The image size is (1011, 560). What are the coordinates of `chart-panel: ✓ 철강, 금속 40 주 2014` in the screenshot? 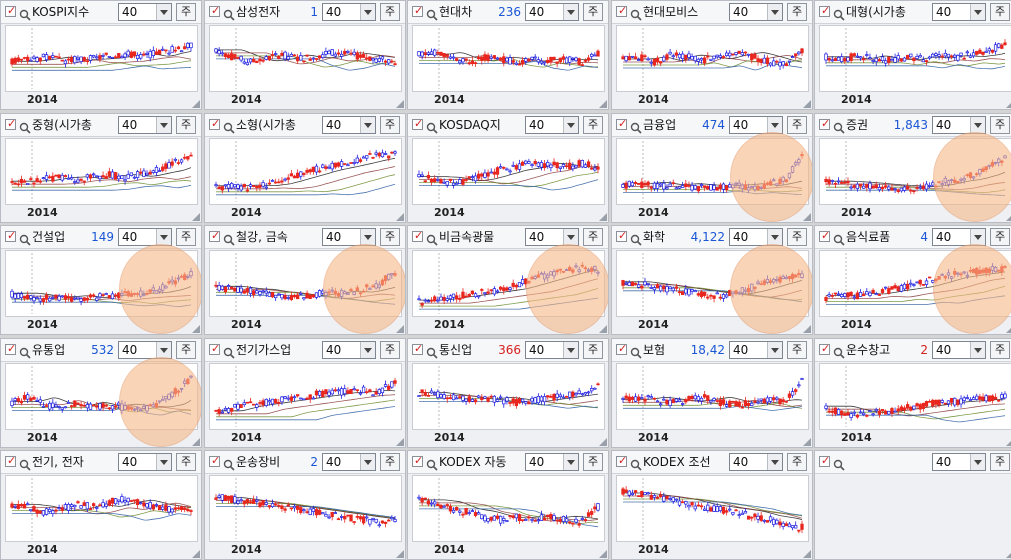 It's located at (305, 280).